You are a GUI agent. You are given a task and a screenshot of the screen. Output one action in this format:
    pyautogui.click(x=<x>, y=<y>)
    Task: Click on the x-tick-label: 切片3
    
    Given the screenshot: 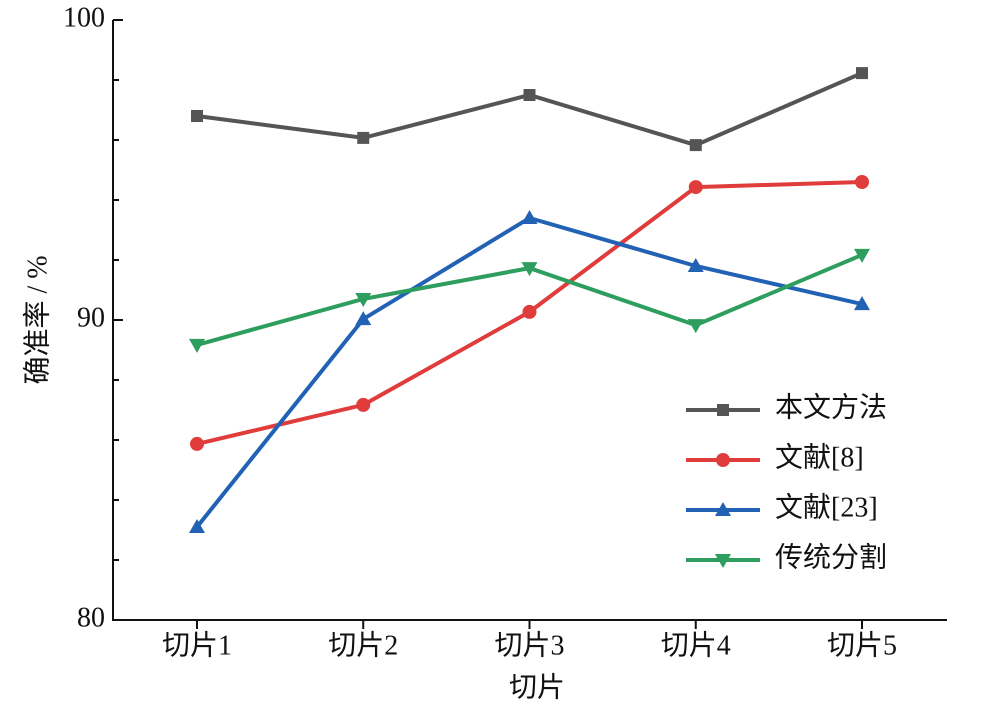 What is the action you would take?
    pyautogui.click(x=529, y=645)
    